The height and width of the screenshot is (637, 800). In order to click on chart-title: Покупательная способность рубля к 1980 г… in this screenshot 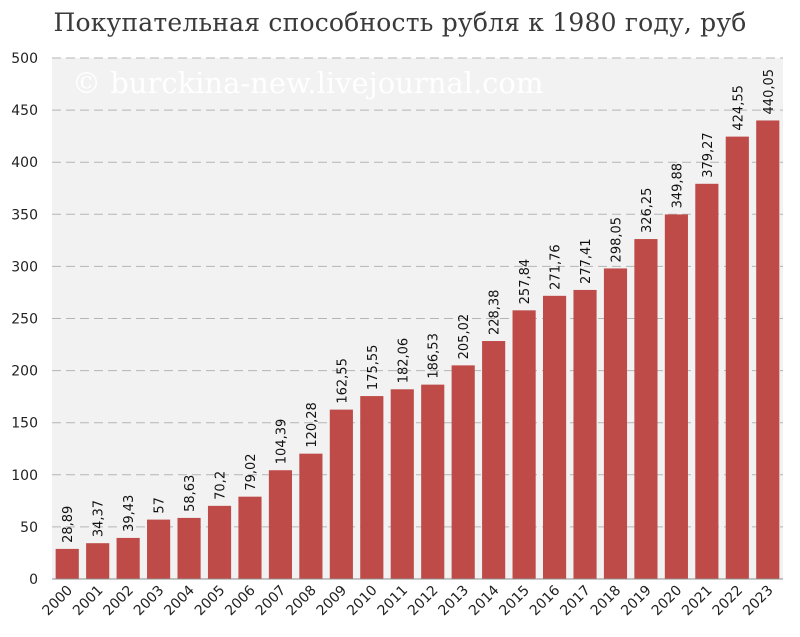, I will do `click(400, 22)`.